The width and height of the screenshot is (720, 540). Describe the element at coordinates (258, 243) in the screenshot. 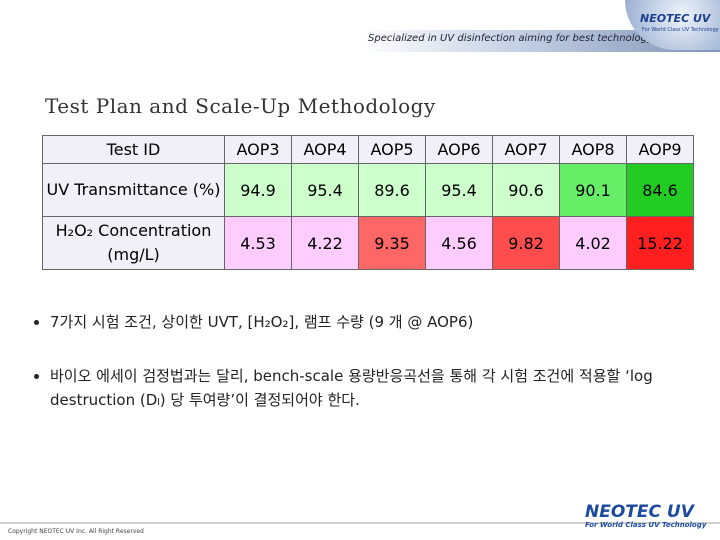

I see `value-cell: 4.53` at that location.